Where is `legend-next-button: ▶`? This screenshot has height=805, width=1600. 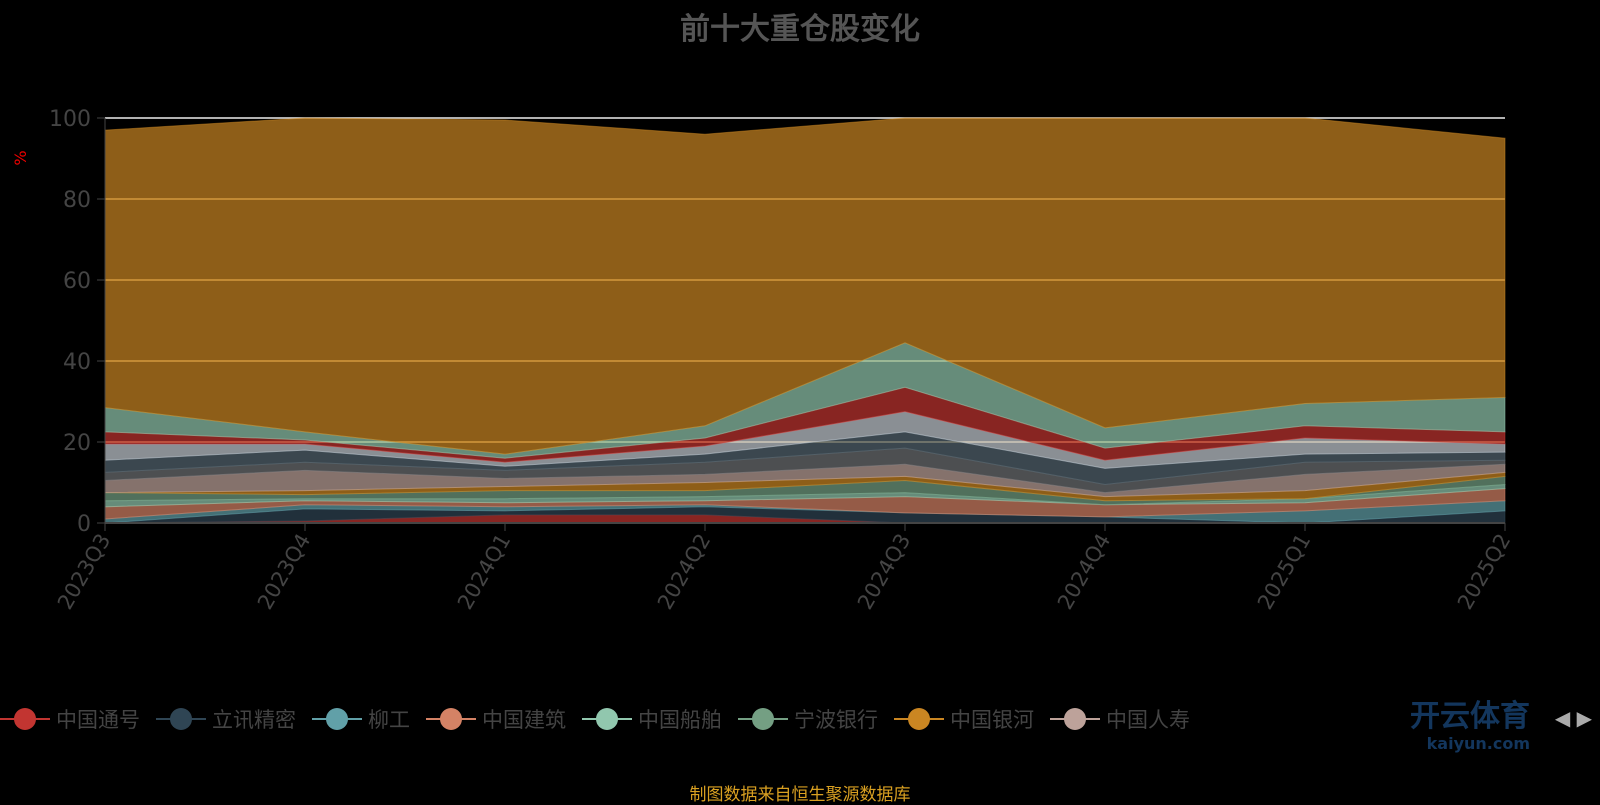 legend-next-button: ▶ is located at coordinates (1584, 718).